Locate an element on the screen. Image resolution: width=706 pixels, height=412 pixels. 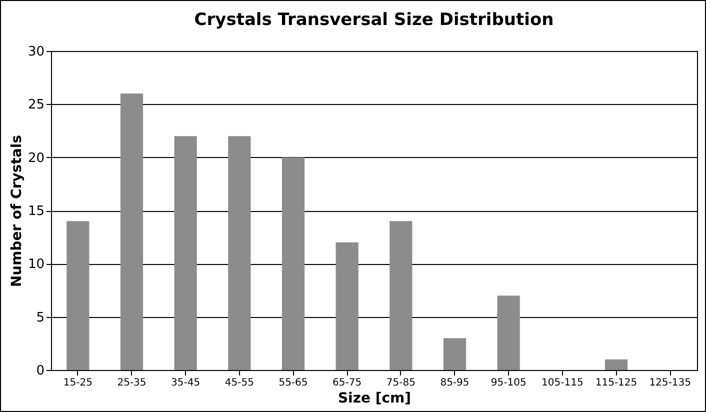
y-axis-title: Number of Crystals is located at coordinates (16, 211).